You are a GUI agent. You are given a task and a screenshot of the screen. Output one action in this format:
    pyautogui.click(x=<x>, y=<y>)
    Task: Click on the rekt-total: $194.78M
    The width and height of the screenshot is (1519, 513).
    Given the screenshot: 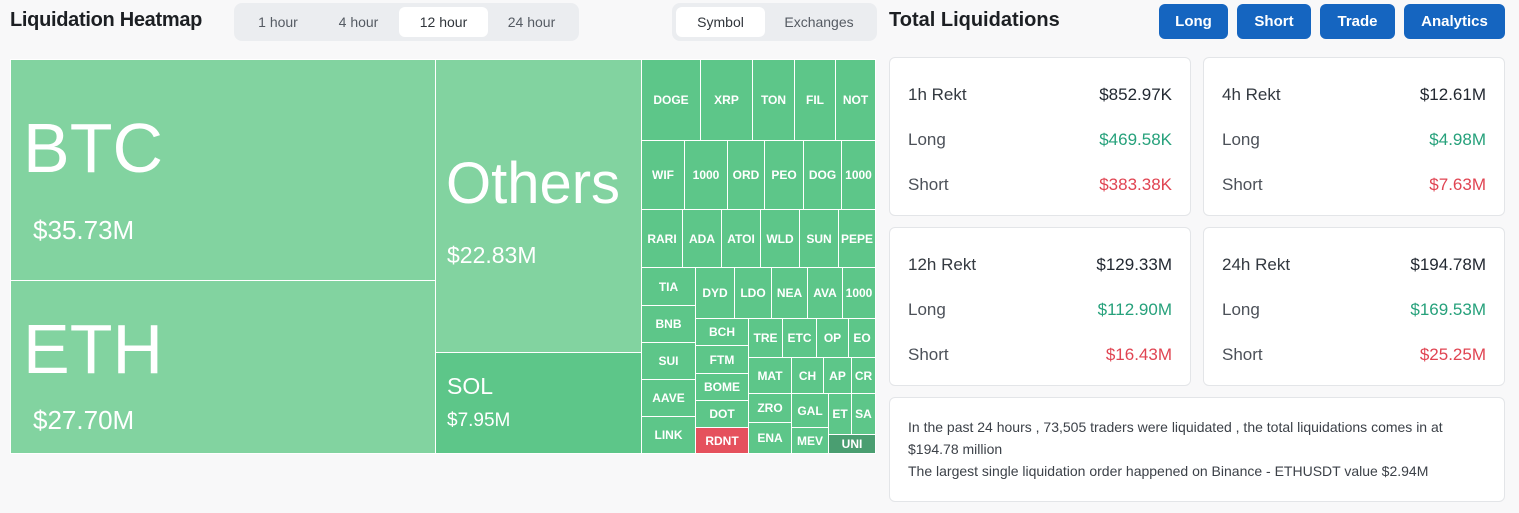 What is the action you would take?
    pyautogui.click(x=1448, y=264)
    